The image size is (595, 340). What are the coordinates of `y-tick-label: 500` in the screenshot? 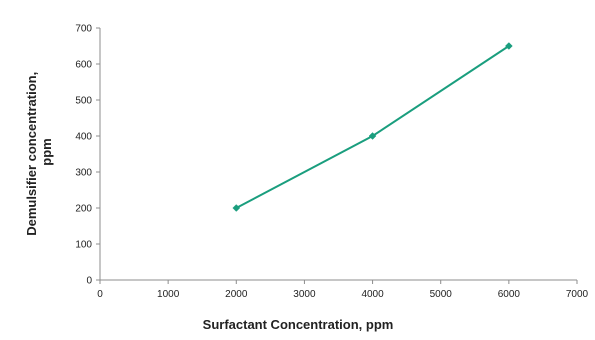 It's located at (83, 101).